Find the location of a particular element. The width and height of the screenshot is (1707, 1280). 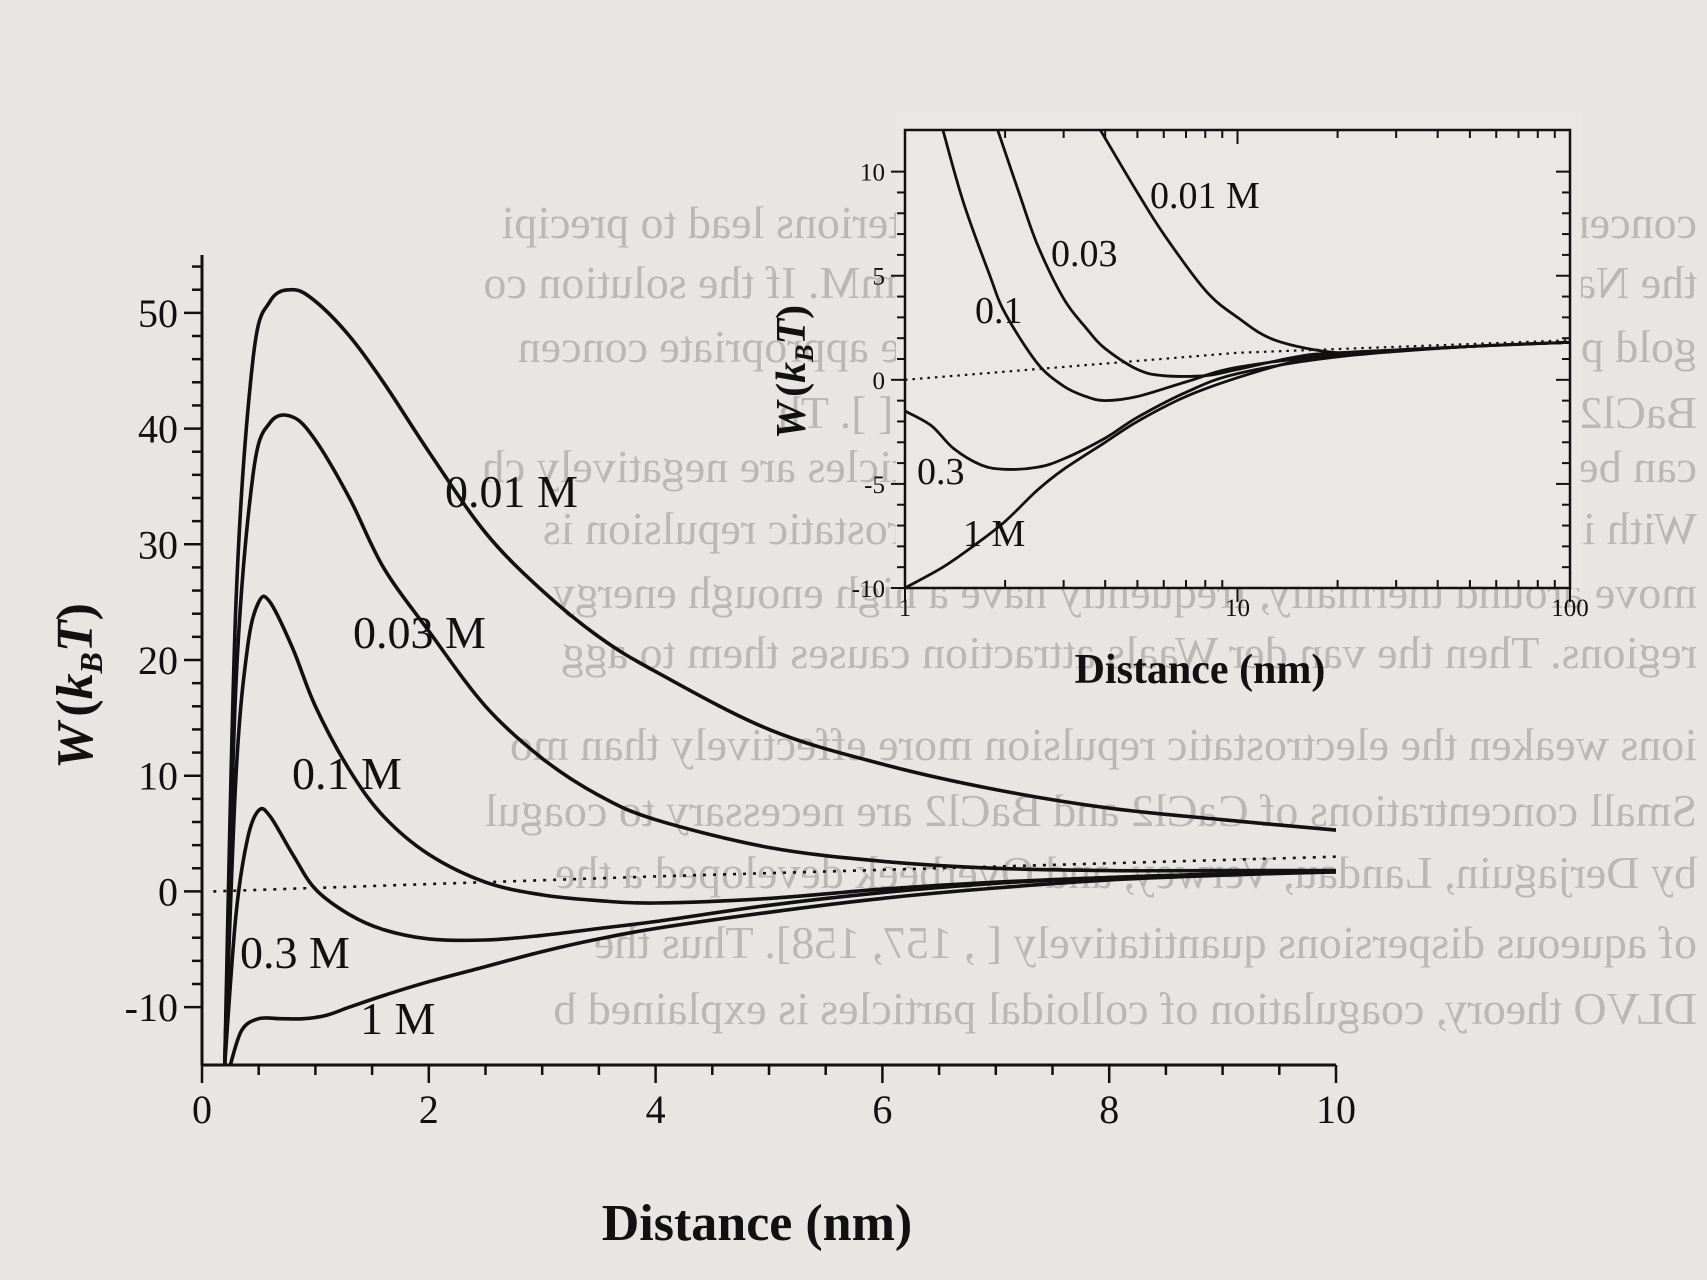

main-y-axis-title-T: T is located at coordinates (75, 635).